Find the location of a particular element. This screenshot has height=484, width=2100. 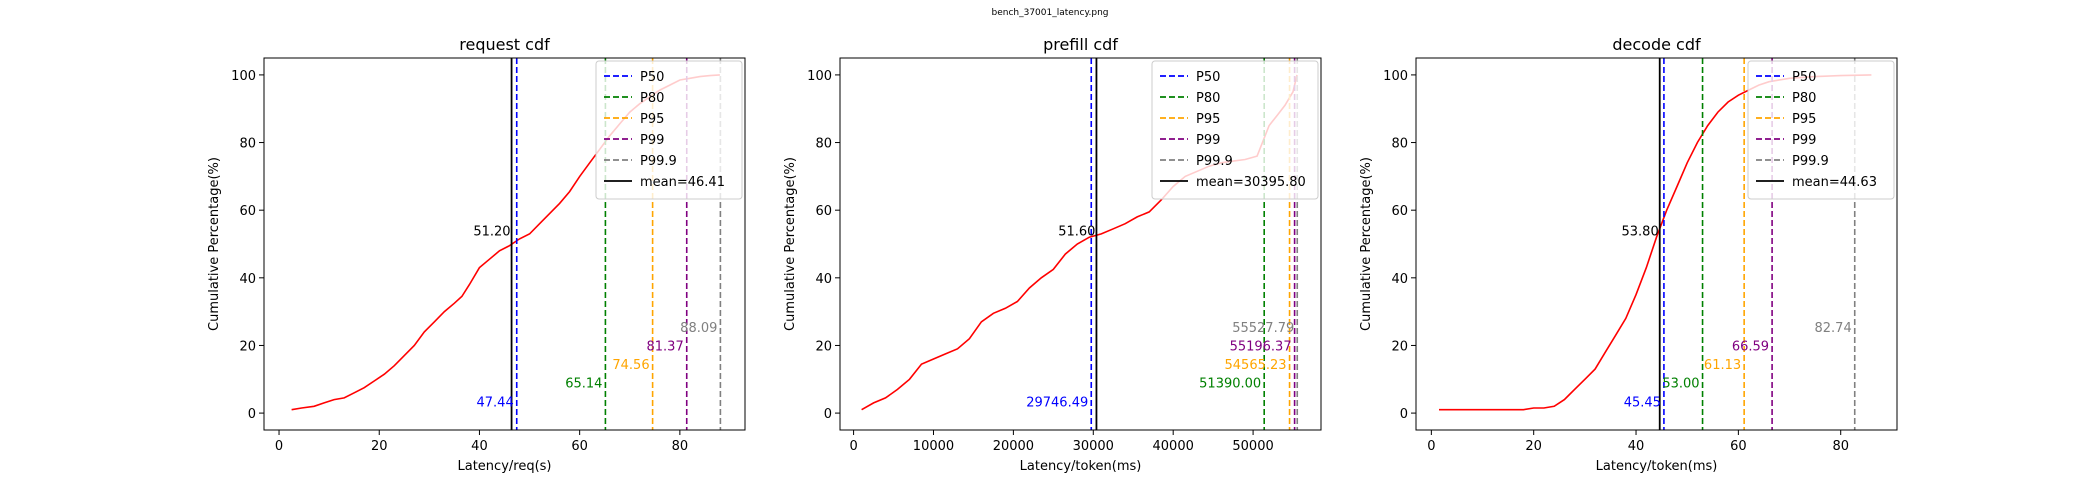

mean-annotation-label: 51.60 is located at coordinates (1076, 231).